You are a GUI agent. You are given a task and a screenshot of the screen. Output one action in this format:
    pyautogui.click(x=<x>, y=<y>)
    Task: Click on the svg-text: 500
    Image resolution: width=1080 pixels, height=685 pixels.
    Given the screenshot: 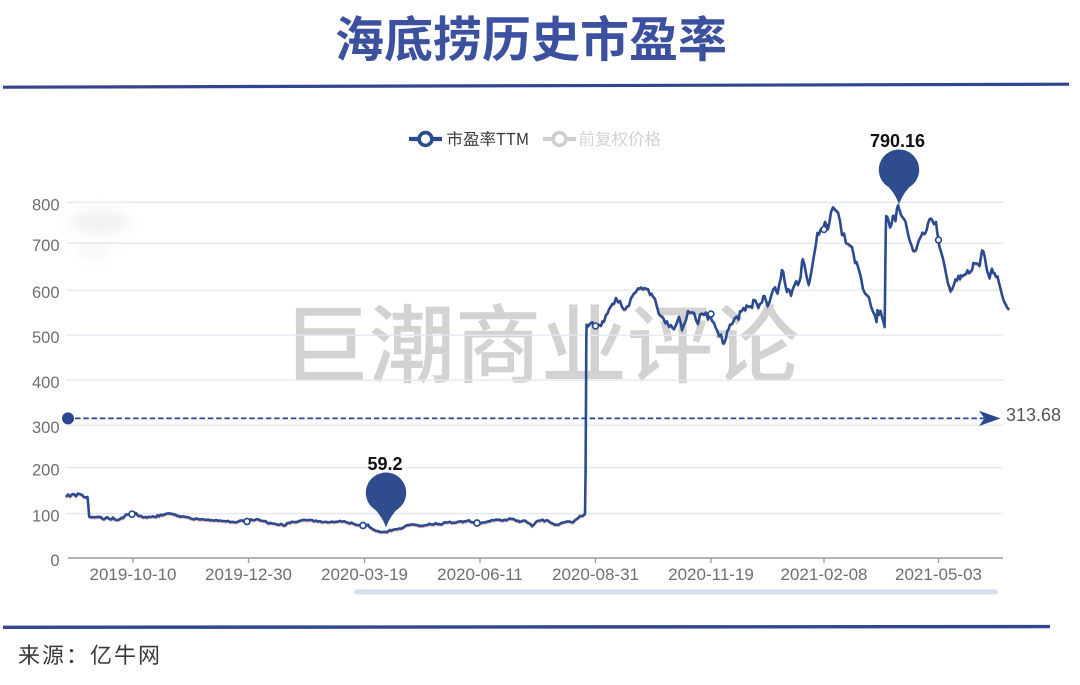 What is the action you would take?
    pyautogui.click(x=46, y=338)
    